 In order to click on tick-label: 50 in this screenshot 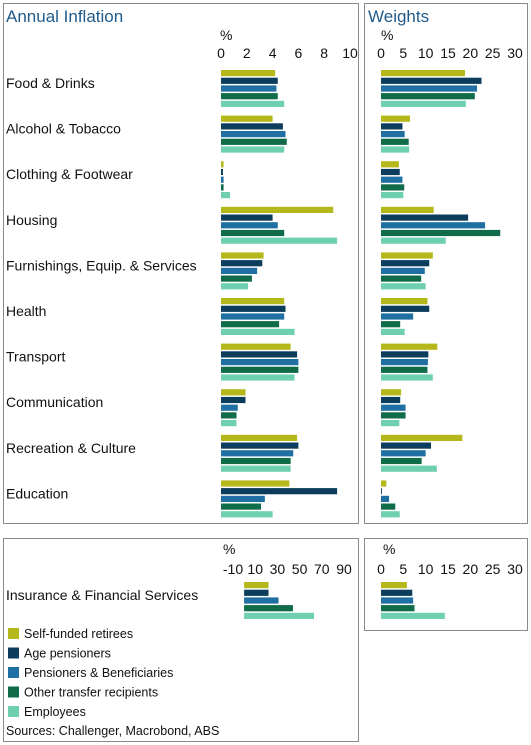, I will do `click(300, 569)`.